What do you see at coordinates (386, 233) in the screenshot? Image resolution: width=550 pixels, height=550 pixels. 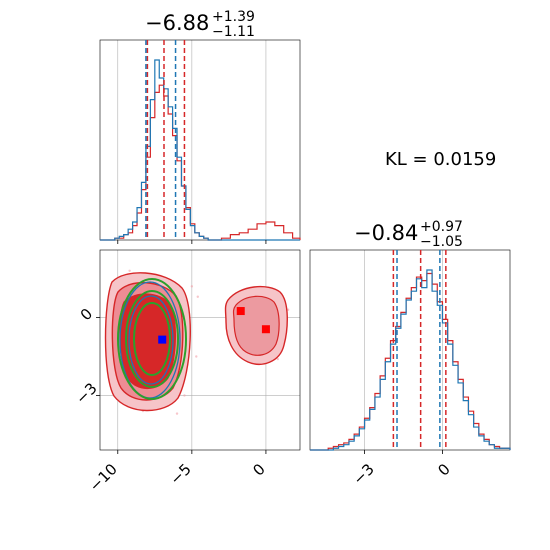 I see `marginal-2-title-median: −0.84` at bounding box center [386, 233].